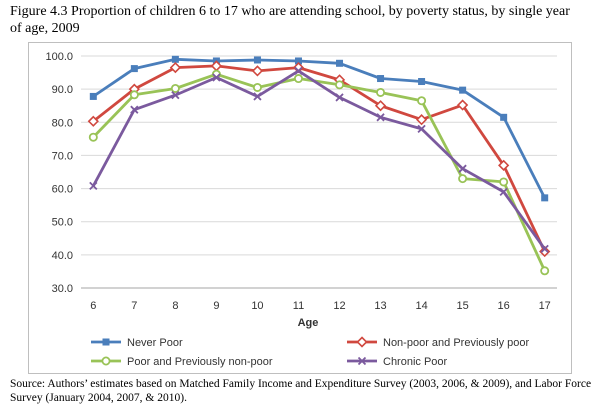  What do you see at coordinates (298, 306) in the screenshot?
I see `x-tick-label: 11` at bounding box center [298, 306].